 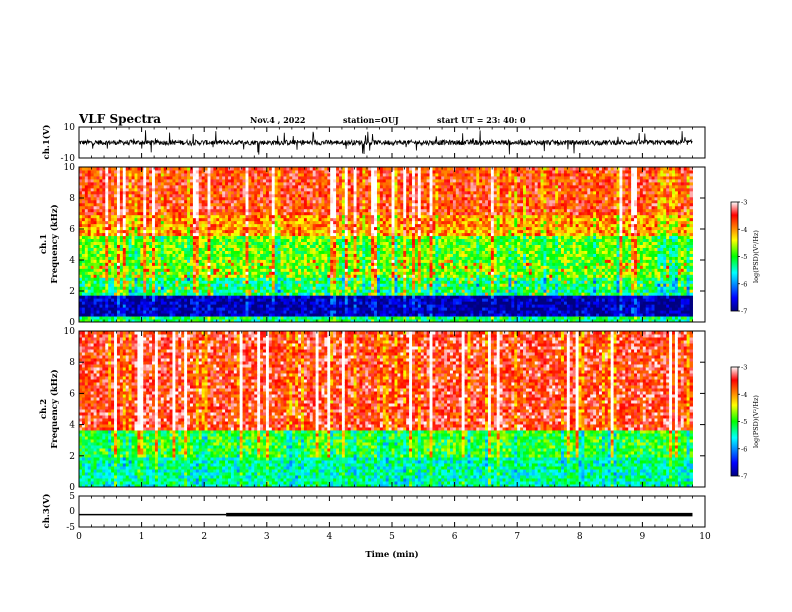 I want to click on ch2-colorbar-label: log(PSD)(V²/Hz), so click(x=756, y=421).